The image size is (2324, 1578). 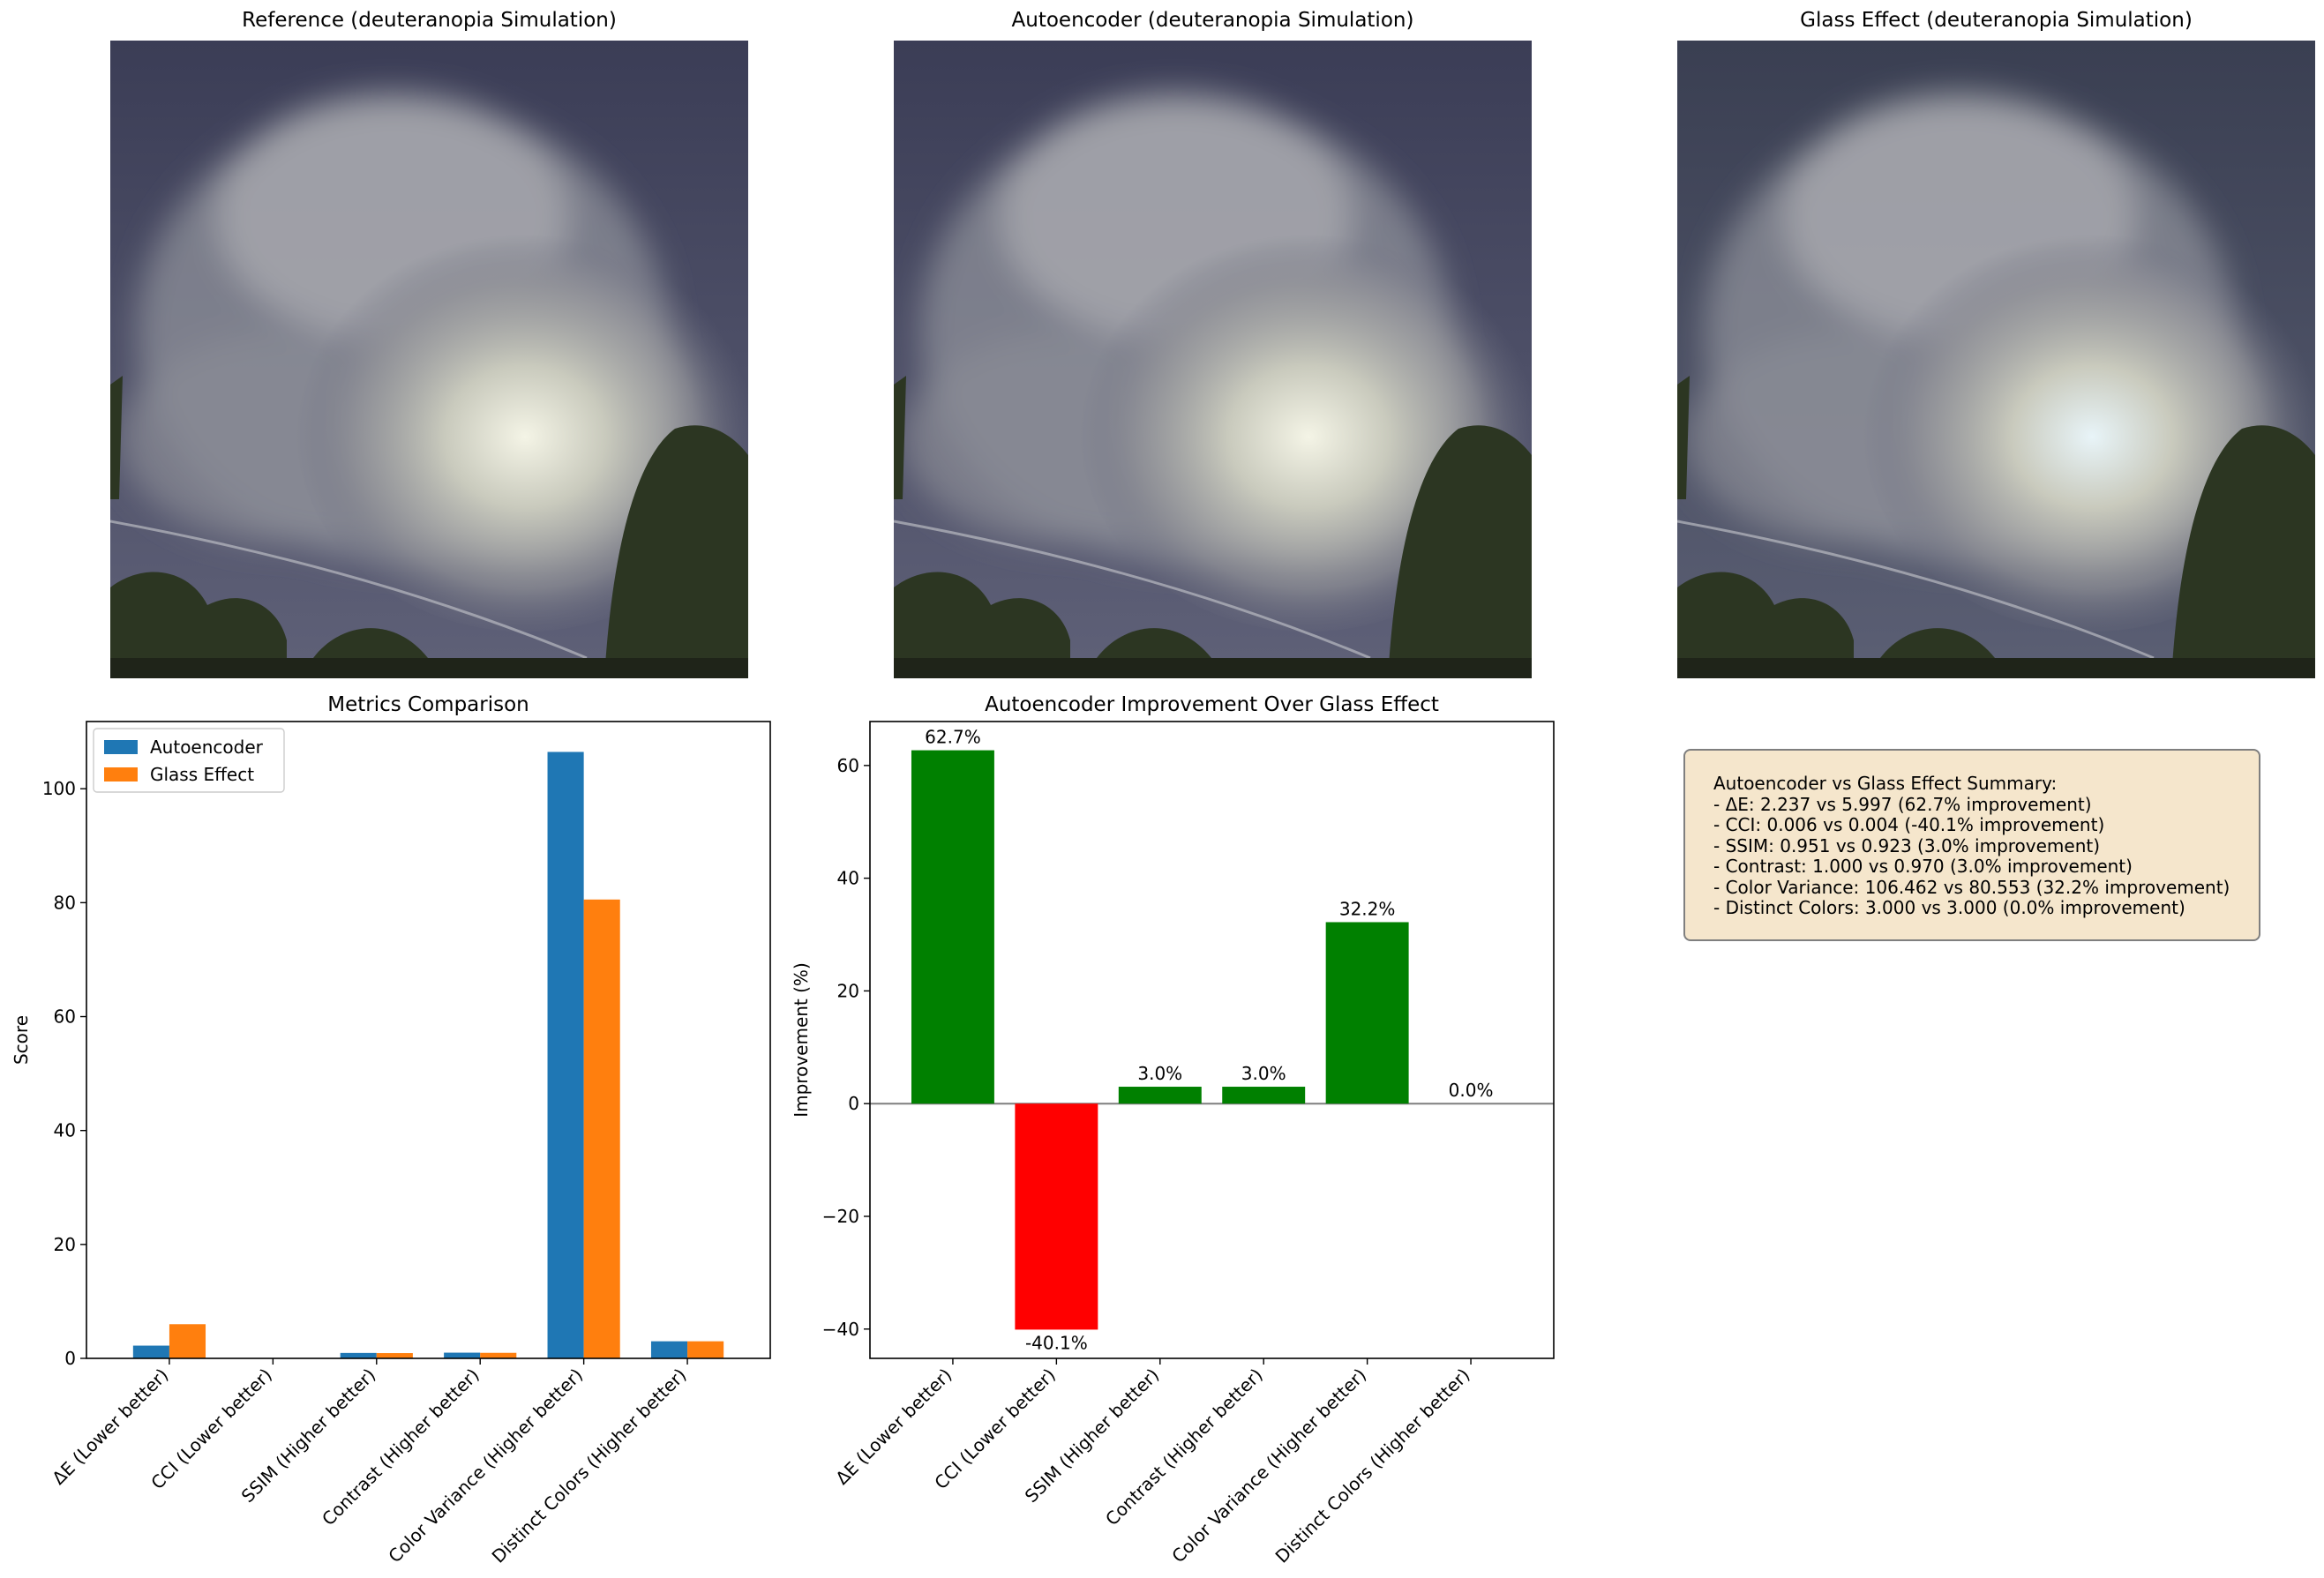 I want to click on autoencoder-title: Autoencoder (deuteranopia Simulation), so click(x=1212, y=20).